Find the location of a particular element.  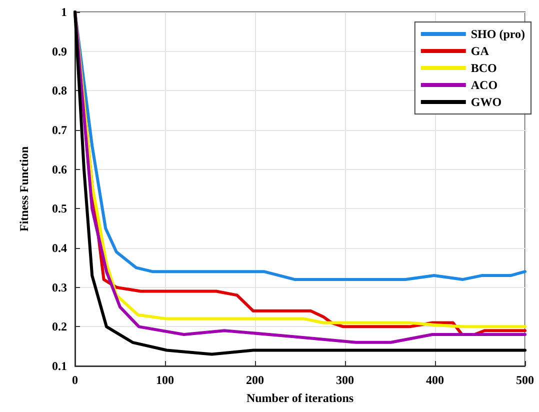

x-tick-label: 200 is located at coordinates (255, 380).